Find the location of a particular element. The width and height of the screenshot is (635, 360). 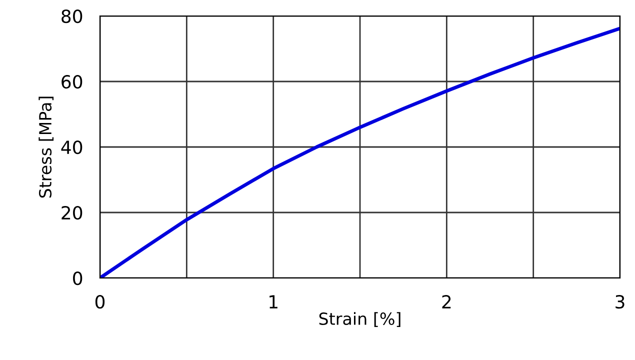

x-tick-label: 3 is located at coordinates (620, 301).